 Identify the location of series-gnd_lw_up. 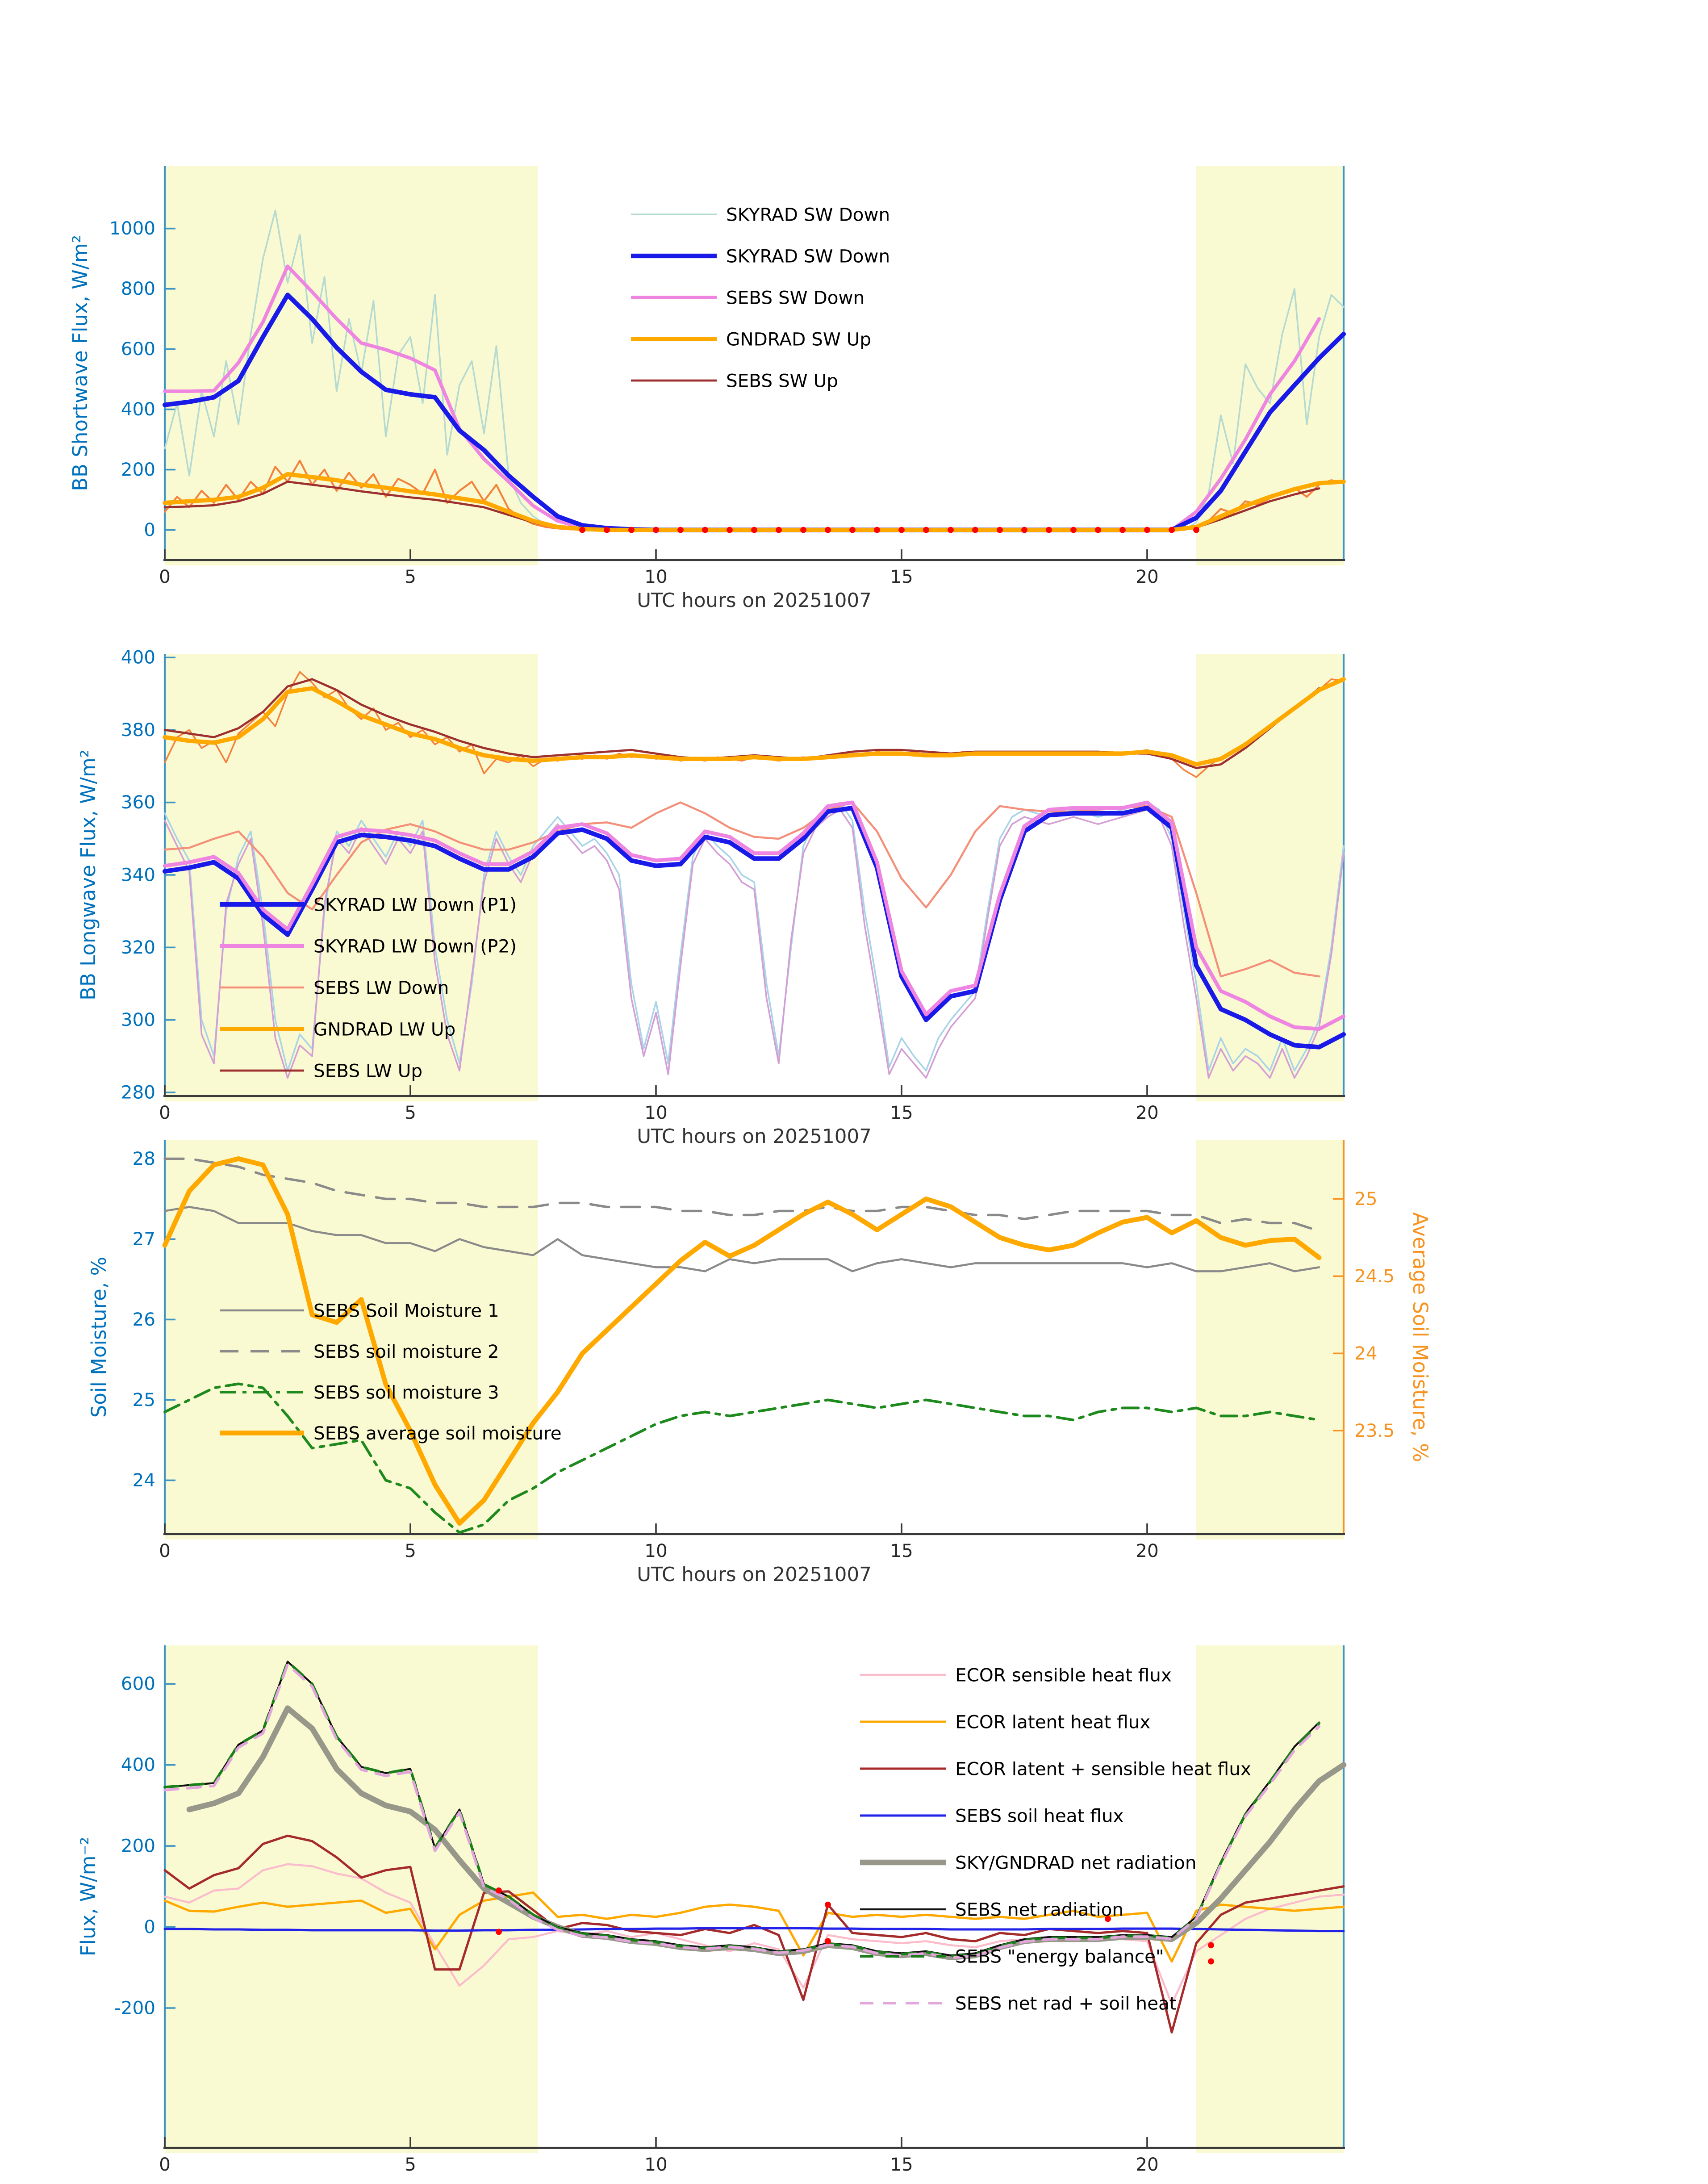
(754, 722).